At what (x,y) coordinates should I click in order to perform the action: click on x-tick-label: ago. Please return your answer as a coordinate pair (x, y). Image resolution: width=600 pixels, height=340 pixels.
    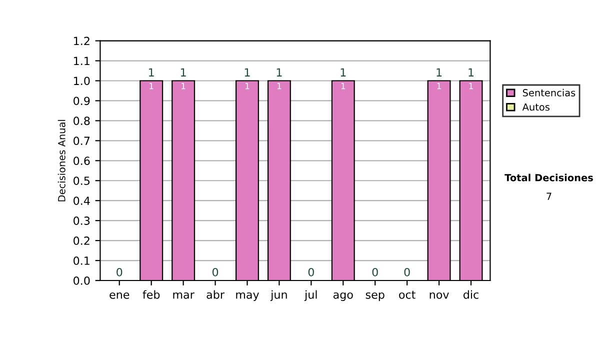
    Looking at the image, I should click on (343, 296).